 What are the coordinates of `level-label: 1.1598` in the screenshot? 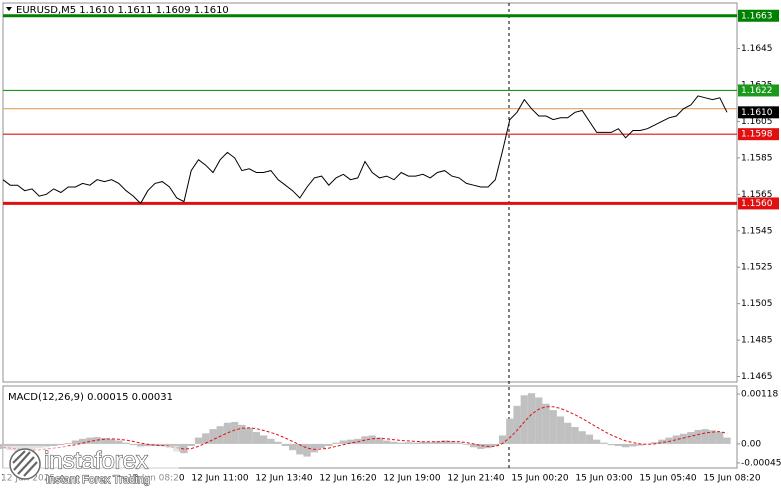 It's located at (757, 135).